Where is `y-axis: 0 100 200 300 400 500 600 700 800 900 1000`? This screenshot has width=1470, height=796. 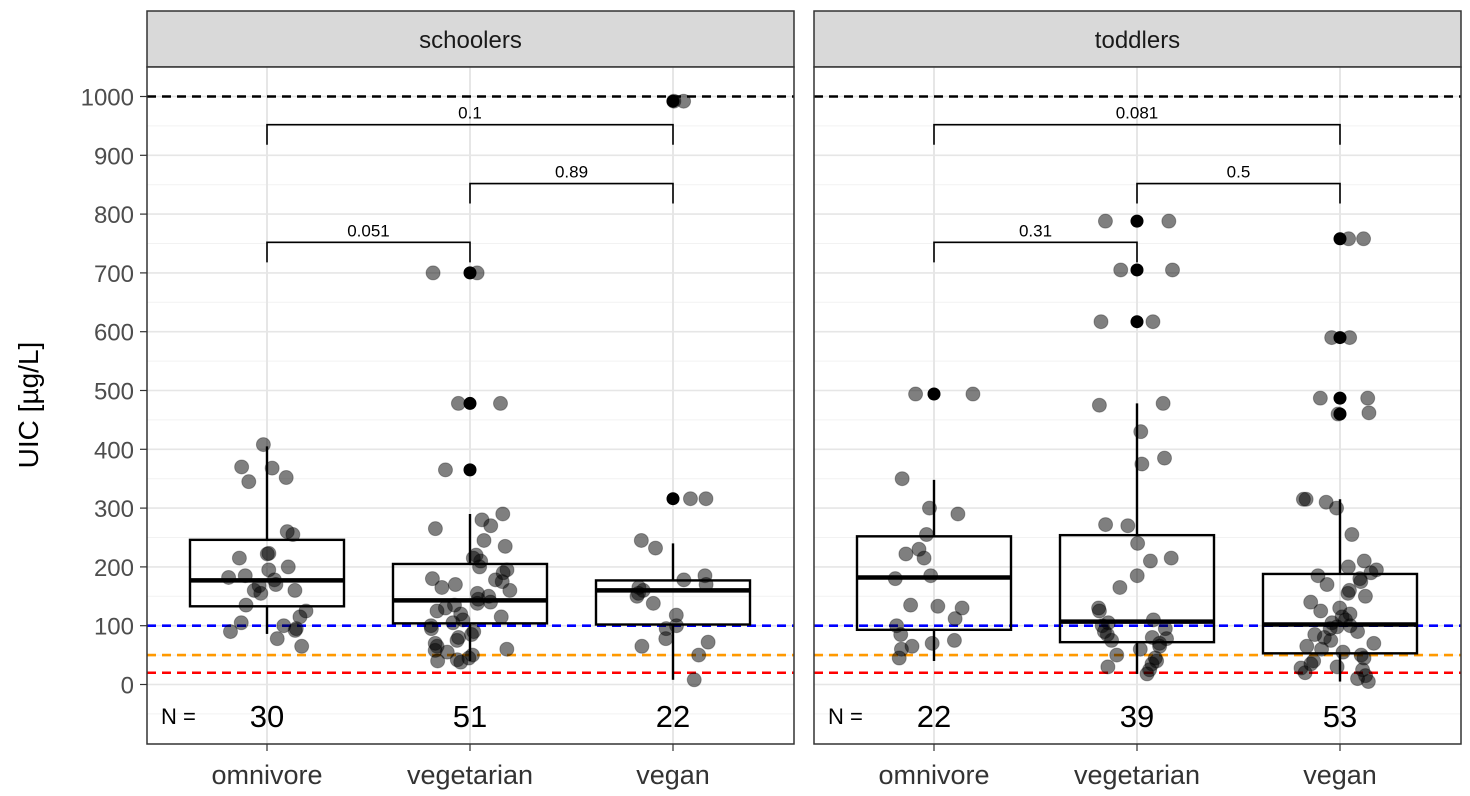
y-axis: 0 100 200 300 400 500 600 700 800 900 1000 is located at coordinates (114, 392).